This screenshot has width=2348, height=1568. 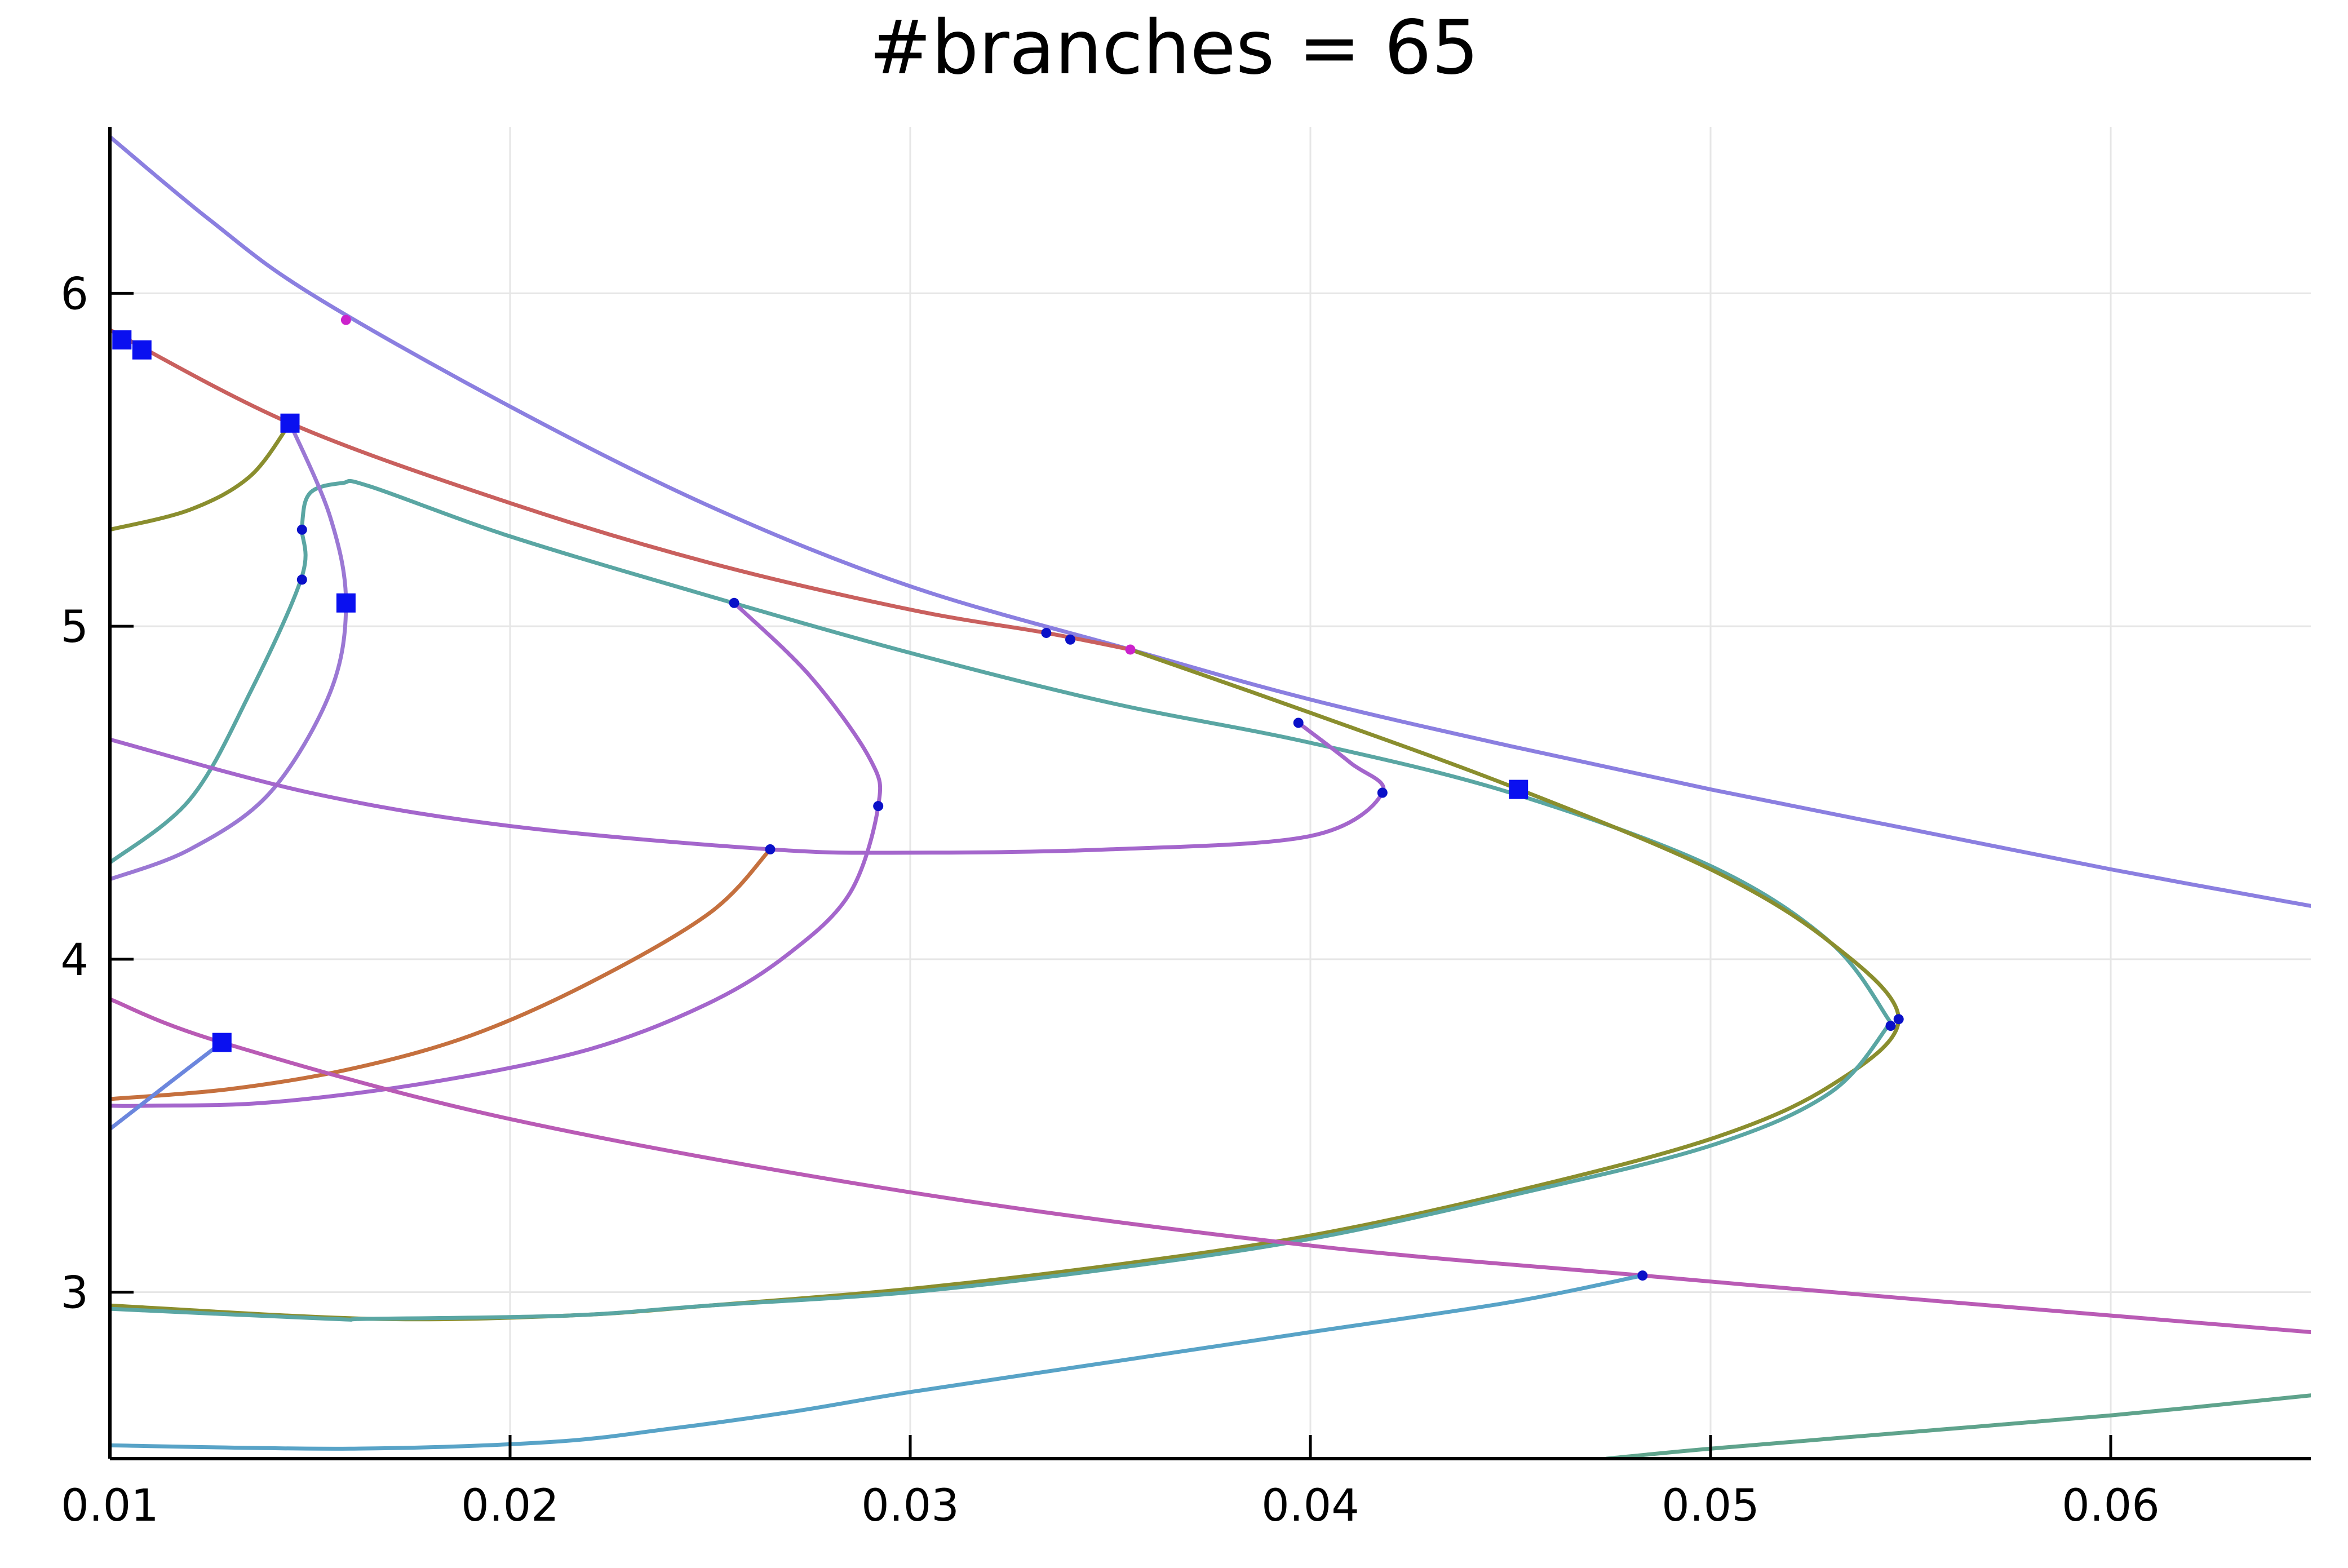 I want to click on x-tick-label: 0.05, so click(x=1711, y=1506).